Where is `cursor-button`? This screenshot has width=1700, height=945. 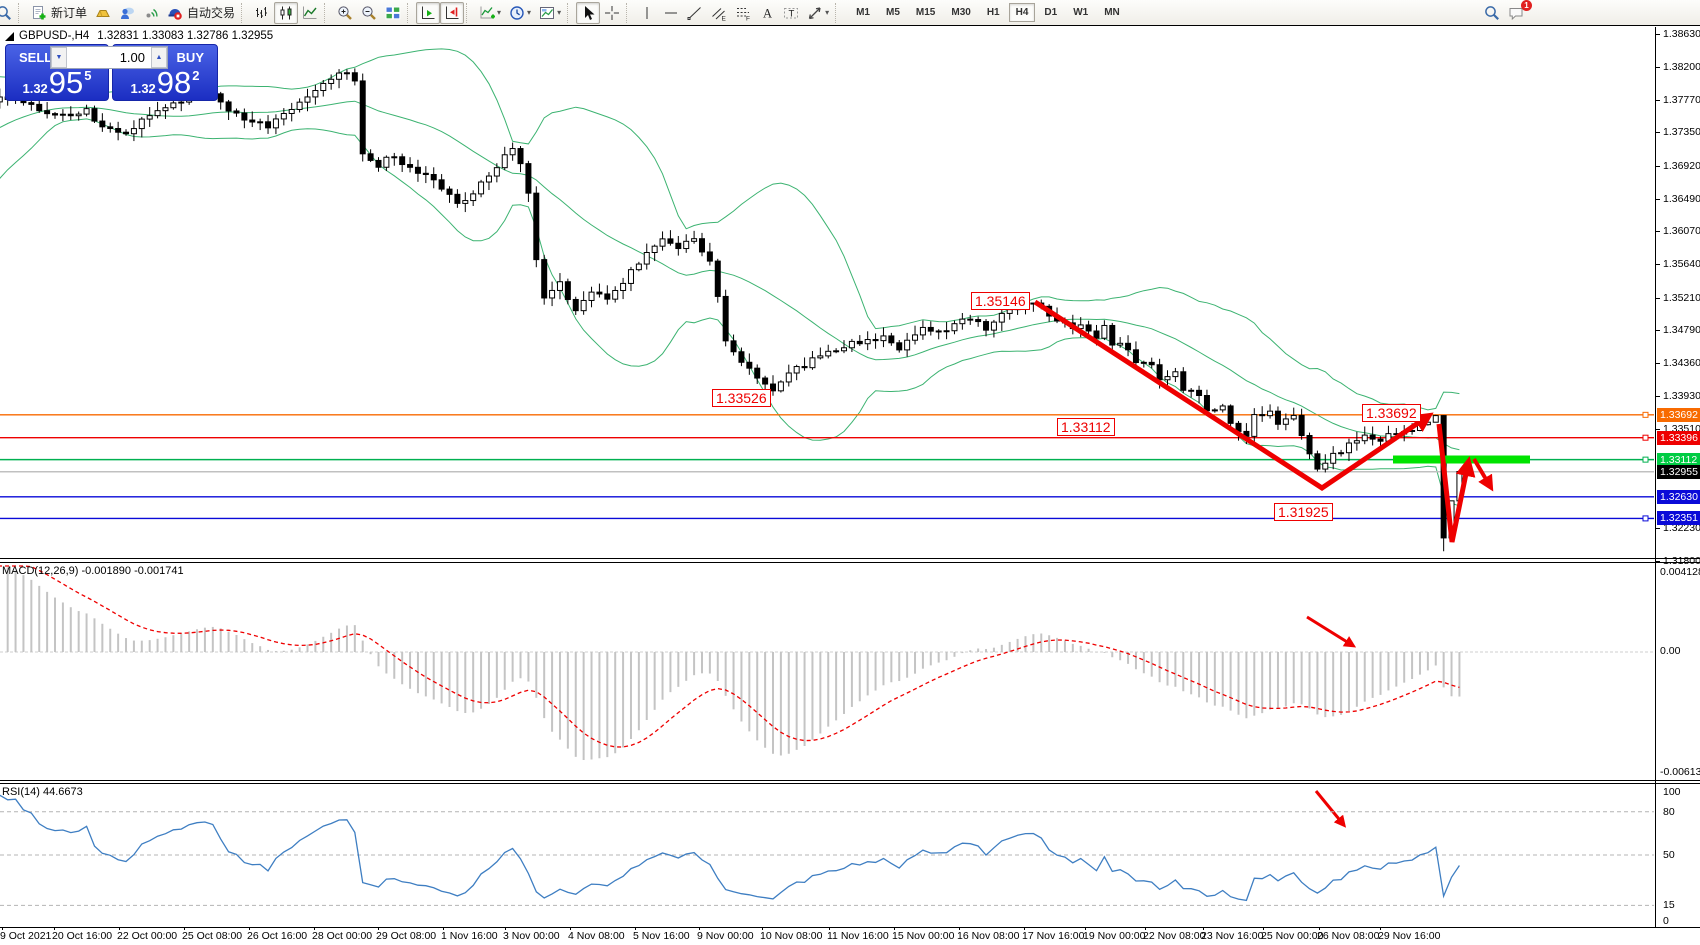
cursor-button is located at coordinates (588, 12).